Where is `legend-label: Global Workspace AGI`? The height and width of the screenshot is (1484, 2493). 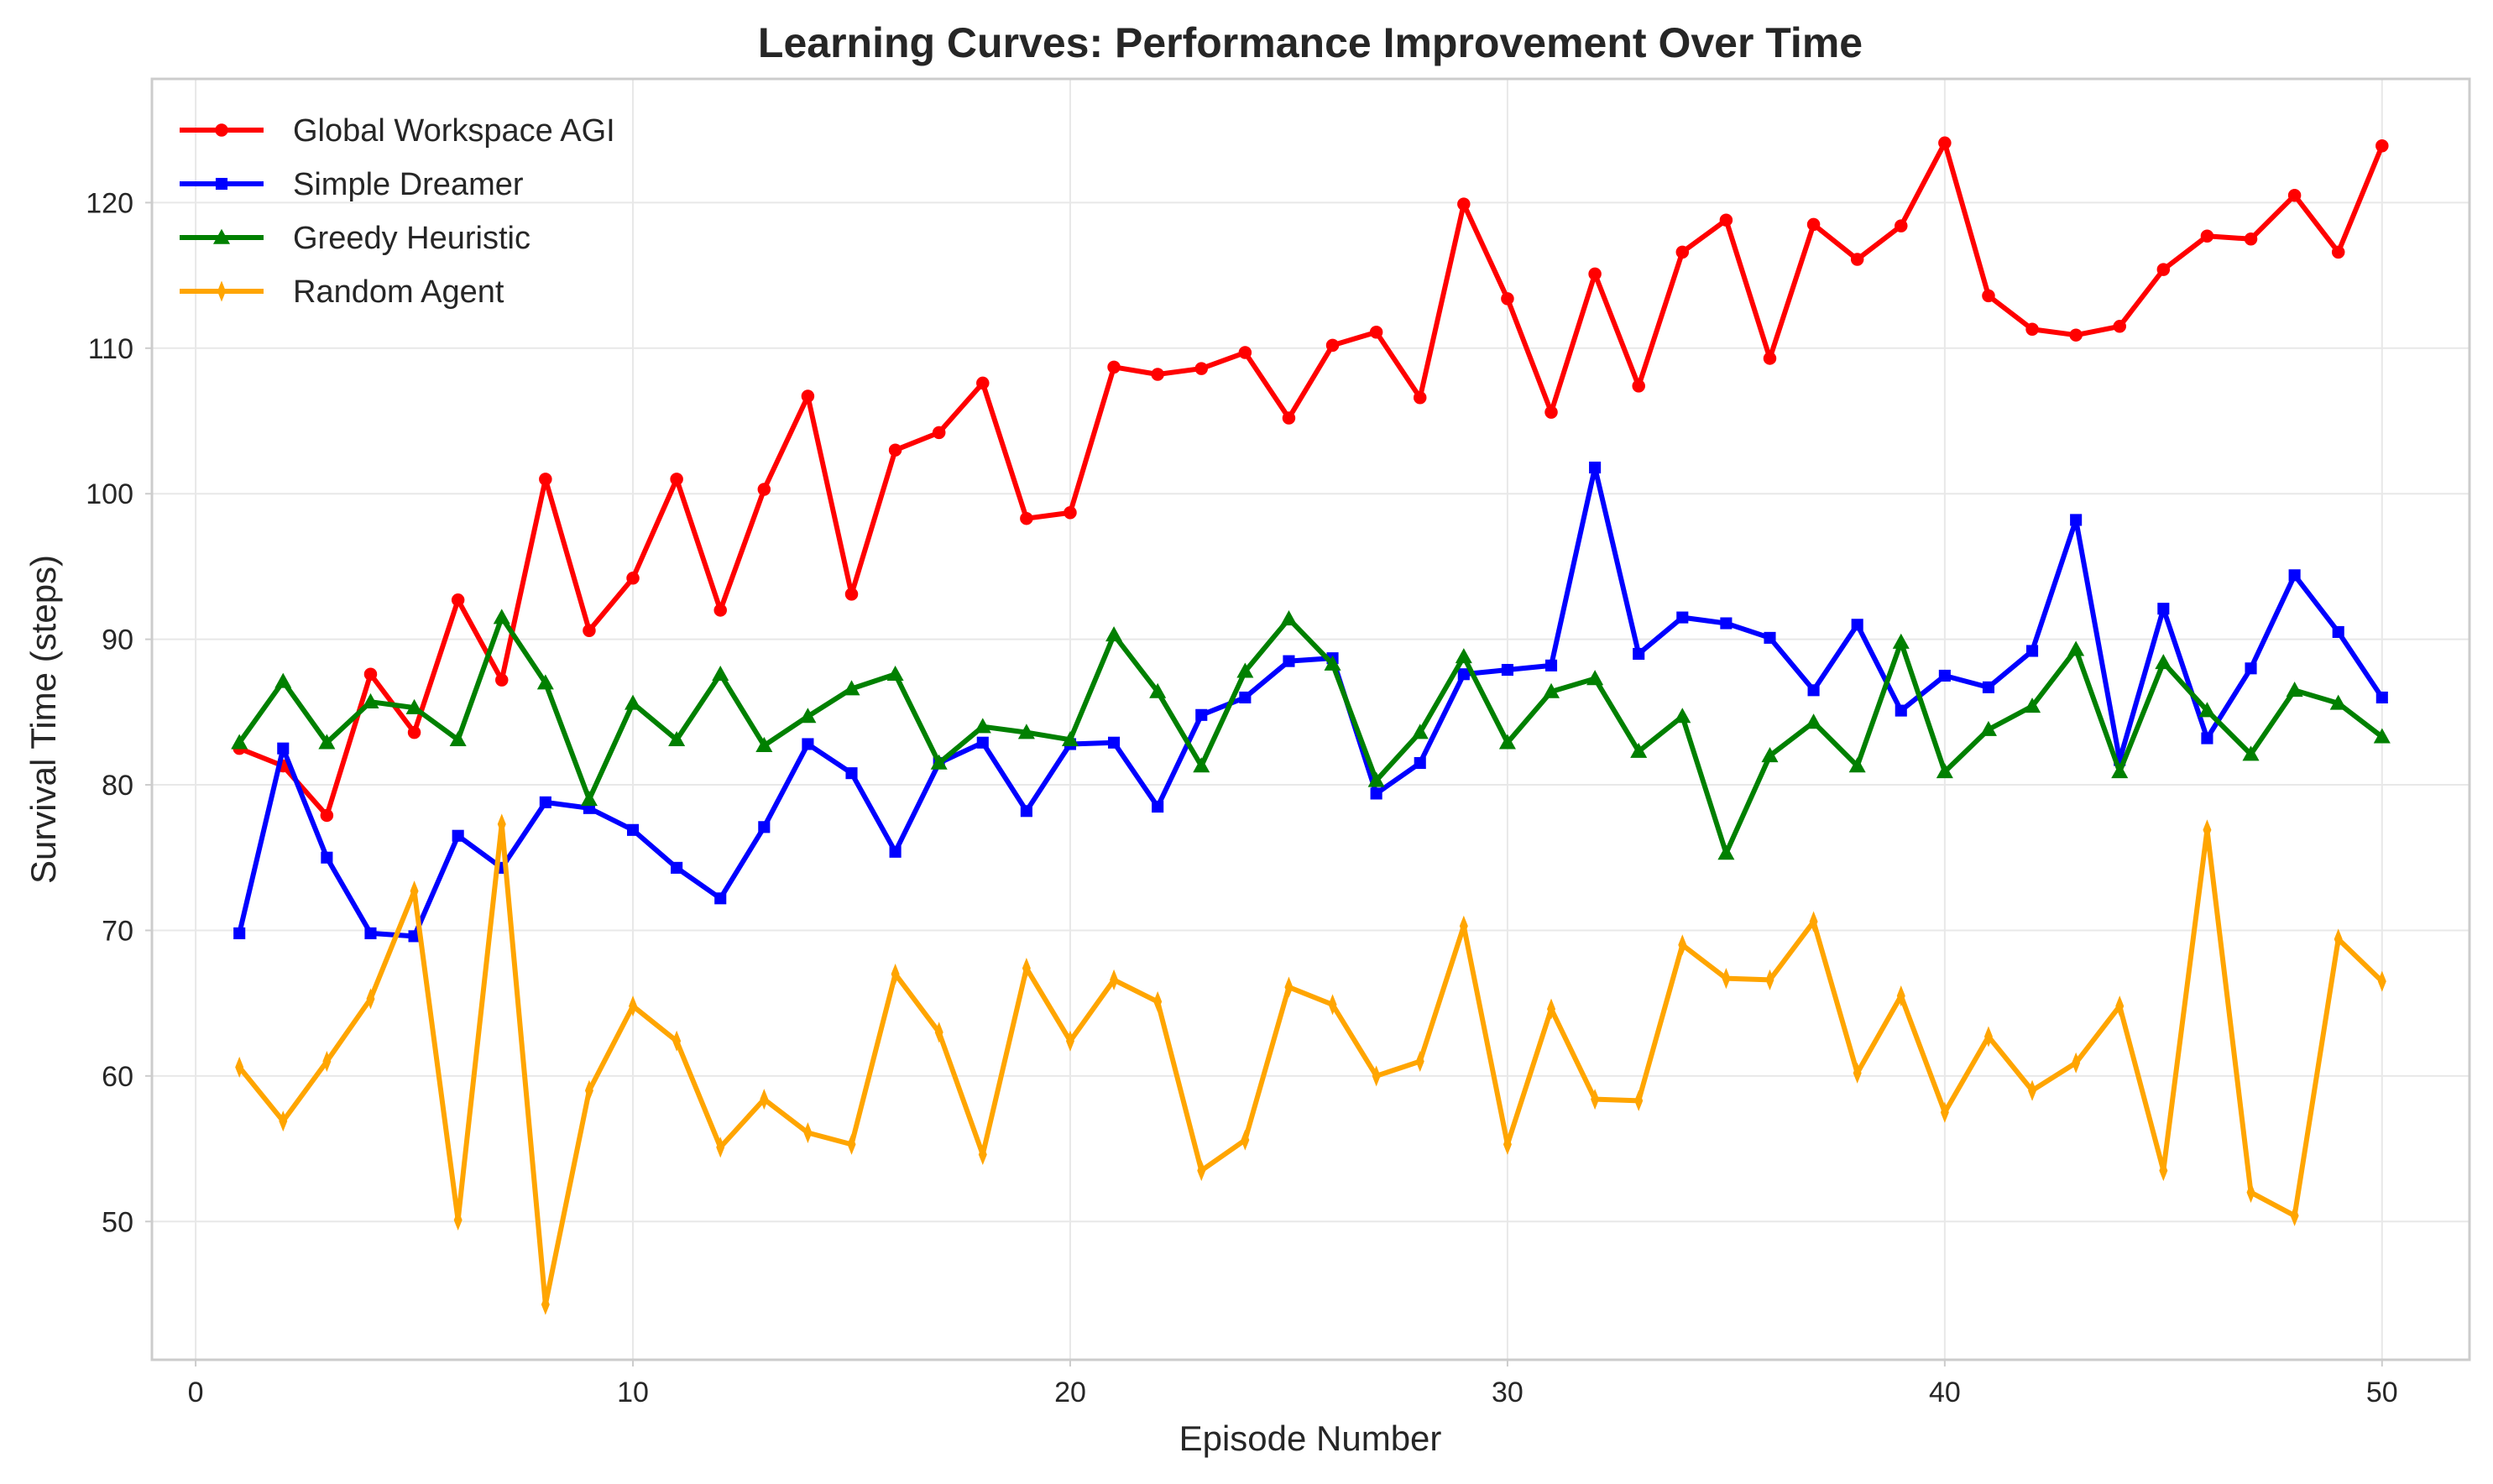 legend-label: Global Workspace AGI is located at coordinates (454, 131).